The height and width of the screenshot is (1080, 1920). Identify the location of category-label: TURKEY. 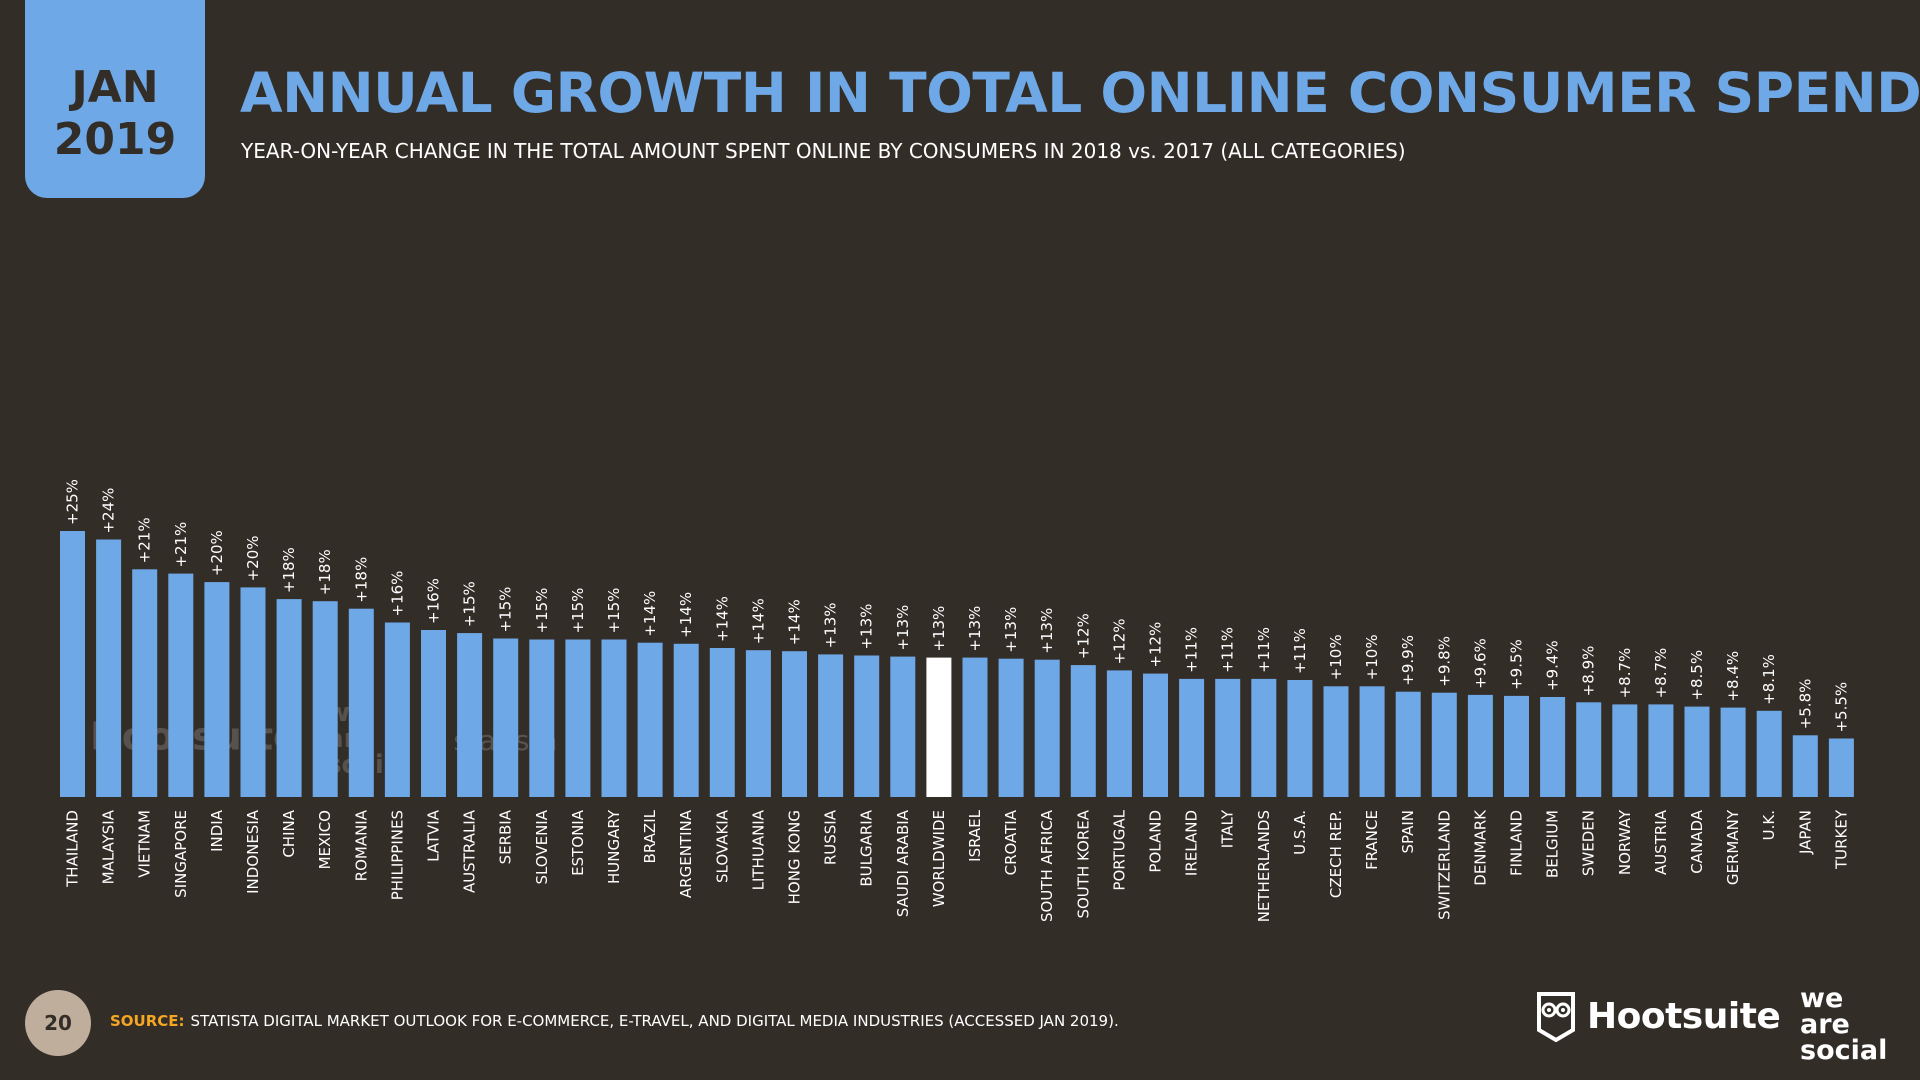
(1841, 839).